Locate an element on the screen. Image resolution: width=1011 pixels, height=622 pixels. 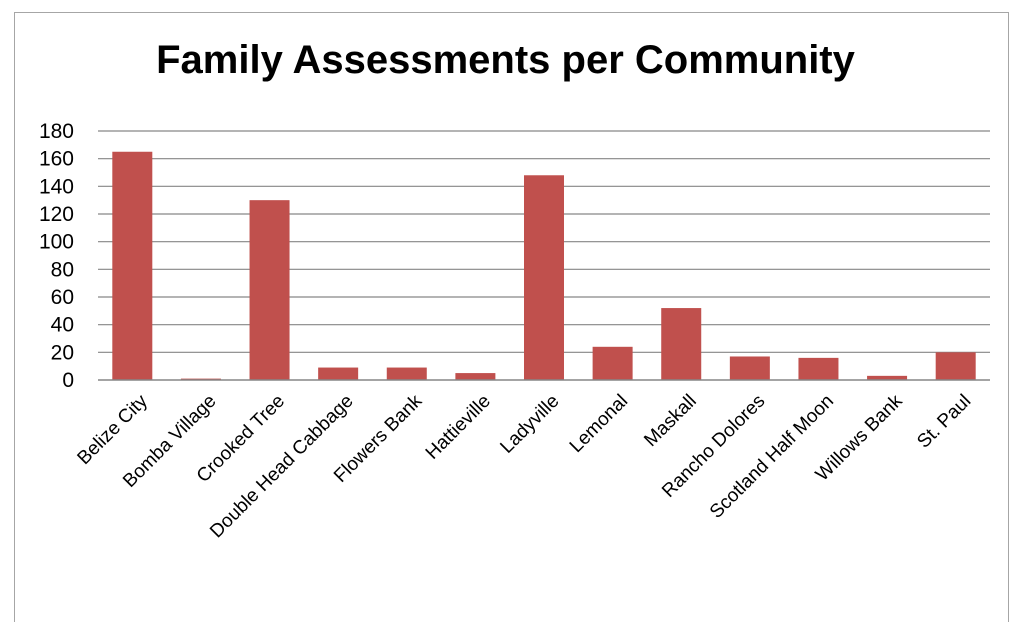
y-tick-label: 60 is located at coordinates (62, 297).